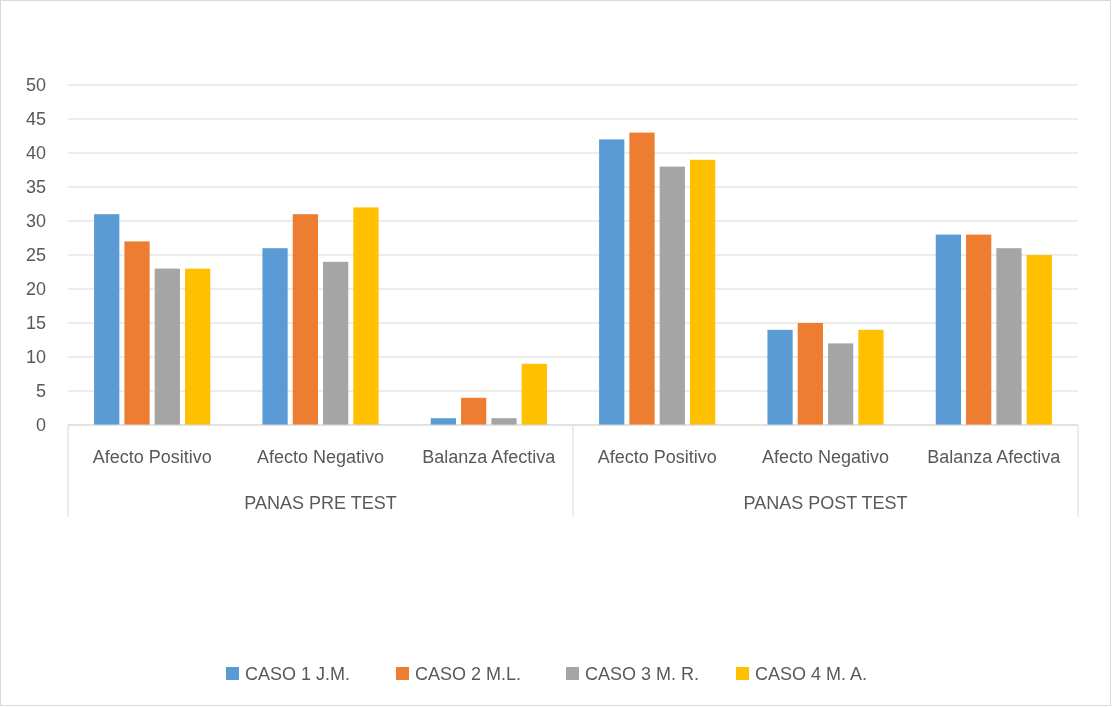  I want to click on legend-label: CASO 4 M. A., so click(811, 674).